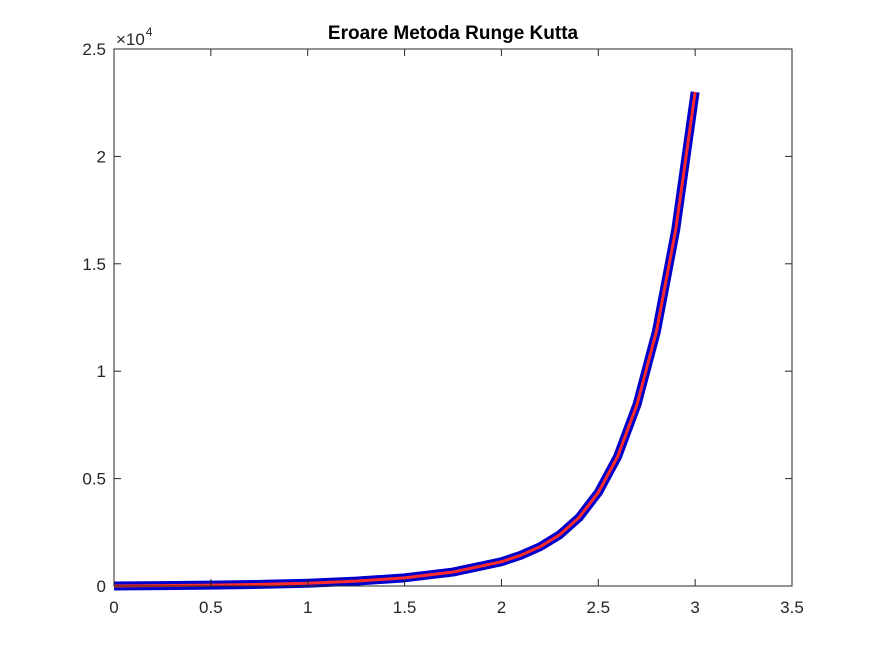 This screenshot has height=656, width=875. What do you see at coordinates (501, 607) in the screenshot?
I see `x-tick-label: 2` at bounding box center [501, 607].